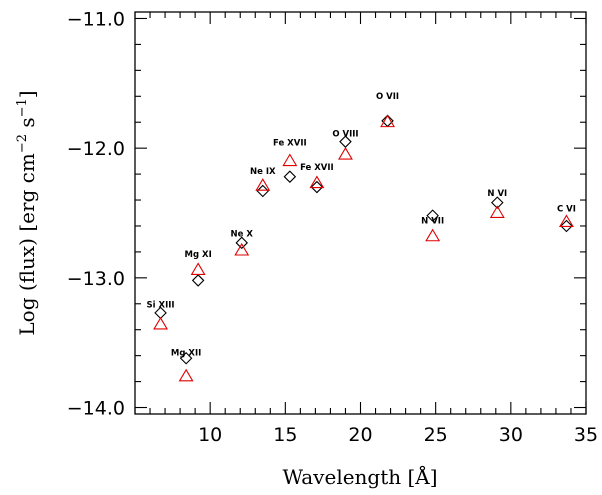  What do you see at coordinates (210, 435) in the screenshot?
I see `x-tick-label: 10` at bounding box center [210, 435].